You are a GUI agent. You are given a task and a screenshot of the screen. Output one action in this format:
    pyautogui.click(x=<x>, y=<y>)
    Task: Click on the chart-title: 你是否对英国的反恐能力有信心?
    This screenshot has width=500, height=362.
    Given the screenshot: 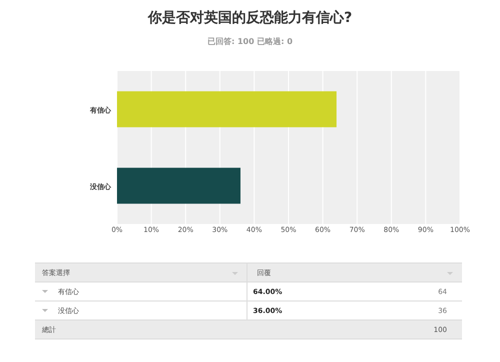 What is the action you would take?
    pyautogui.click(x=249, y=17)
    